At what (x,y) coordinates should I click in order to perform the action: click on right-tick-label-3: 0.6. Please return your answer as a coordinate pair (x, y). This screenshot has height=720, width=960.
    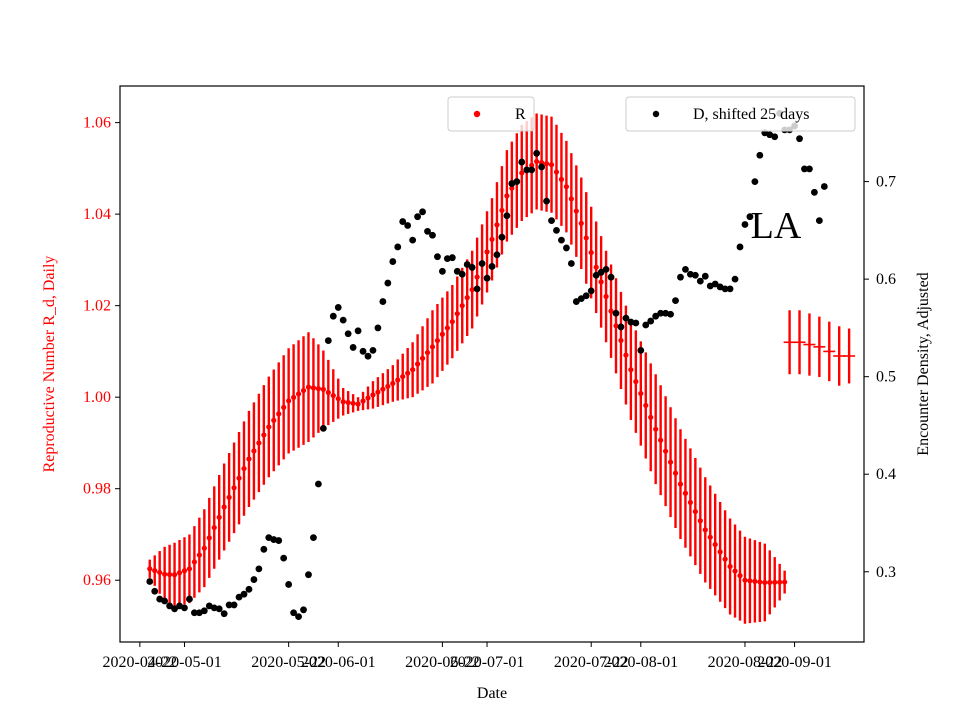
    Looking at the image, I should click on (886, 279).